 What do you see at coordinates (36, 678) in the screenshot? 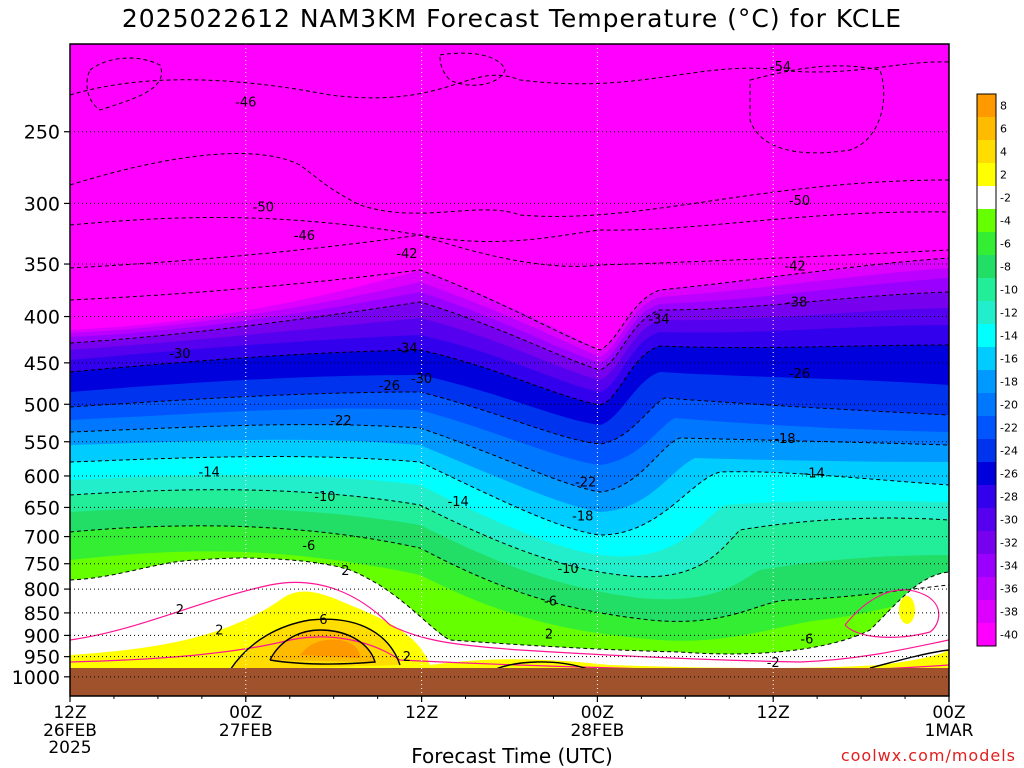
I see `y-tick-label: 1000` at bounding box center [36, 678].